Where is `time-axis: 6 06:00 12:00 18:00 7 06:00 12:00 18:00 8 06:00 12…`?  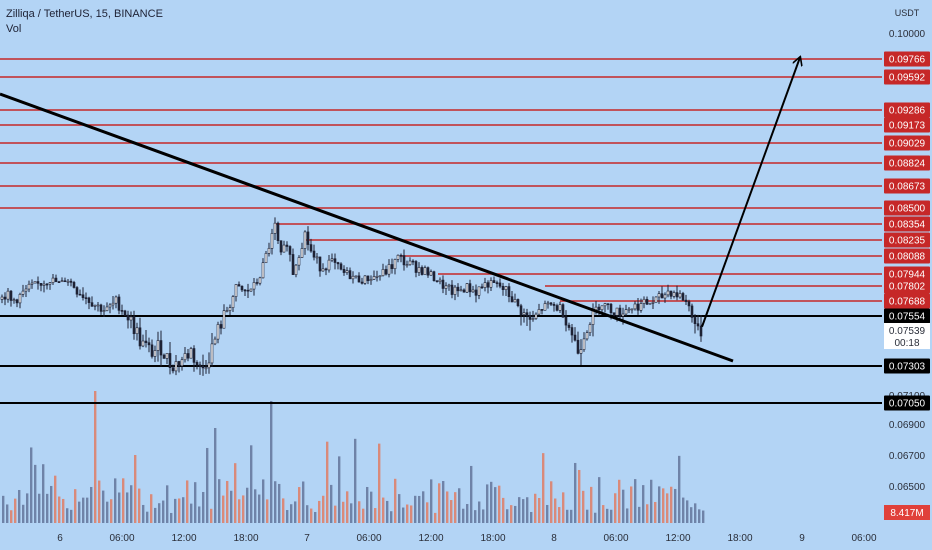 time-axis: 6 06:00 12:00 18:00 7 06:00 12:00 18:00 8 06:00 12… is located at coordinates (441, 538).